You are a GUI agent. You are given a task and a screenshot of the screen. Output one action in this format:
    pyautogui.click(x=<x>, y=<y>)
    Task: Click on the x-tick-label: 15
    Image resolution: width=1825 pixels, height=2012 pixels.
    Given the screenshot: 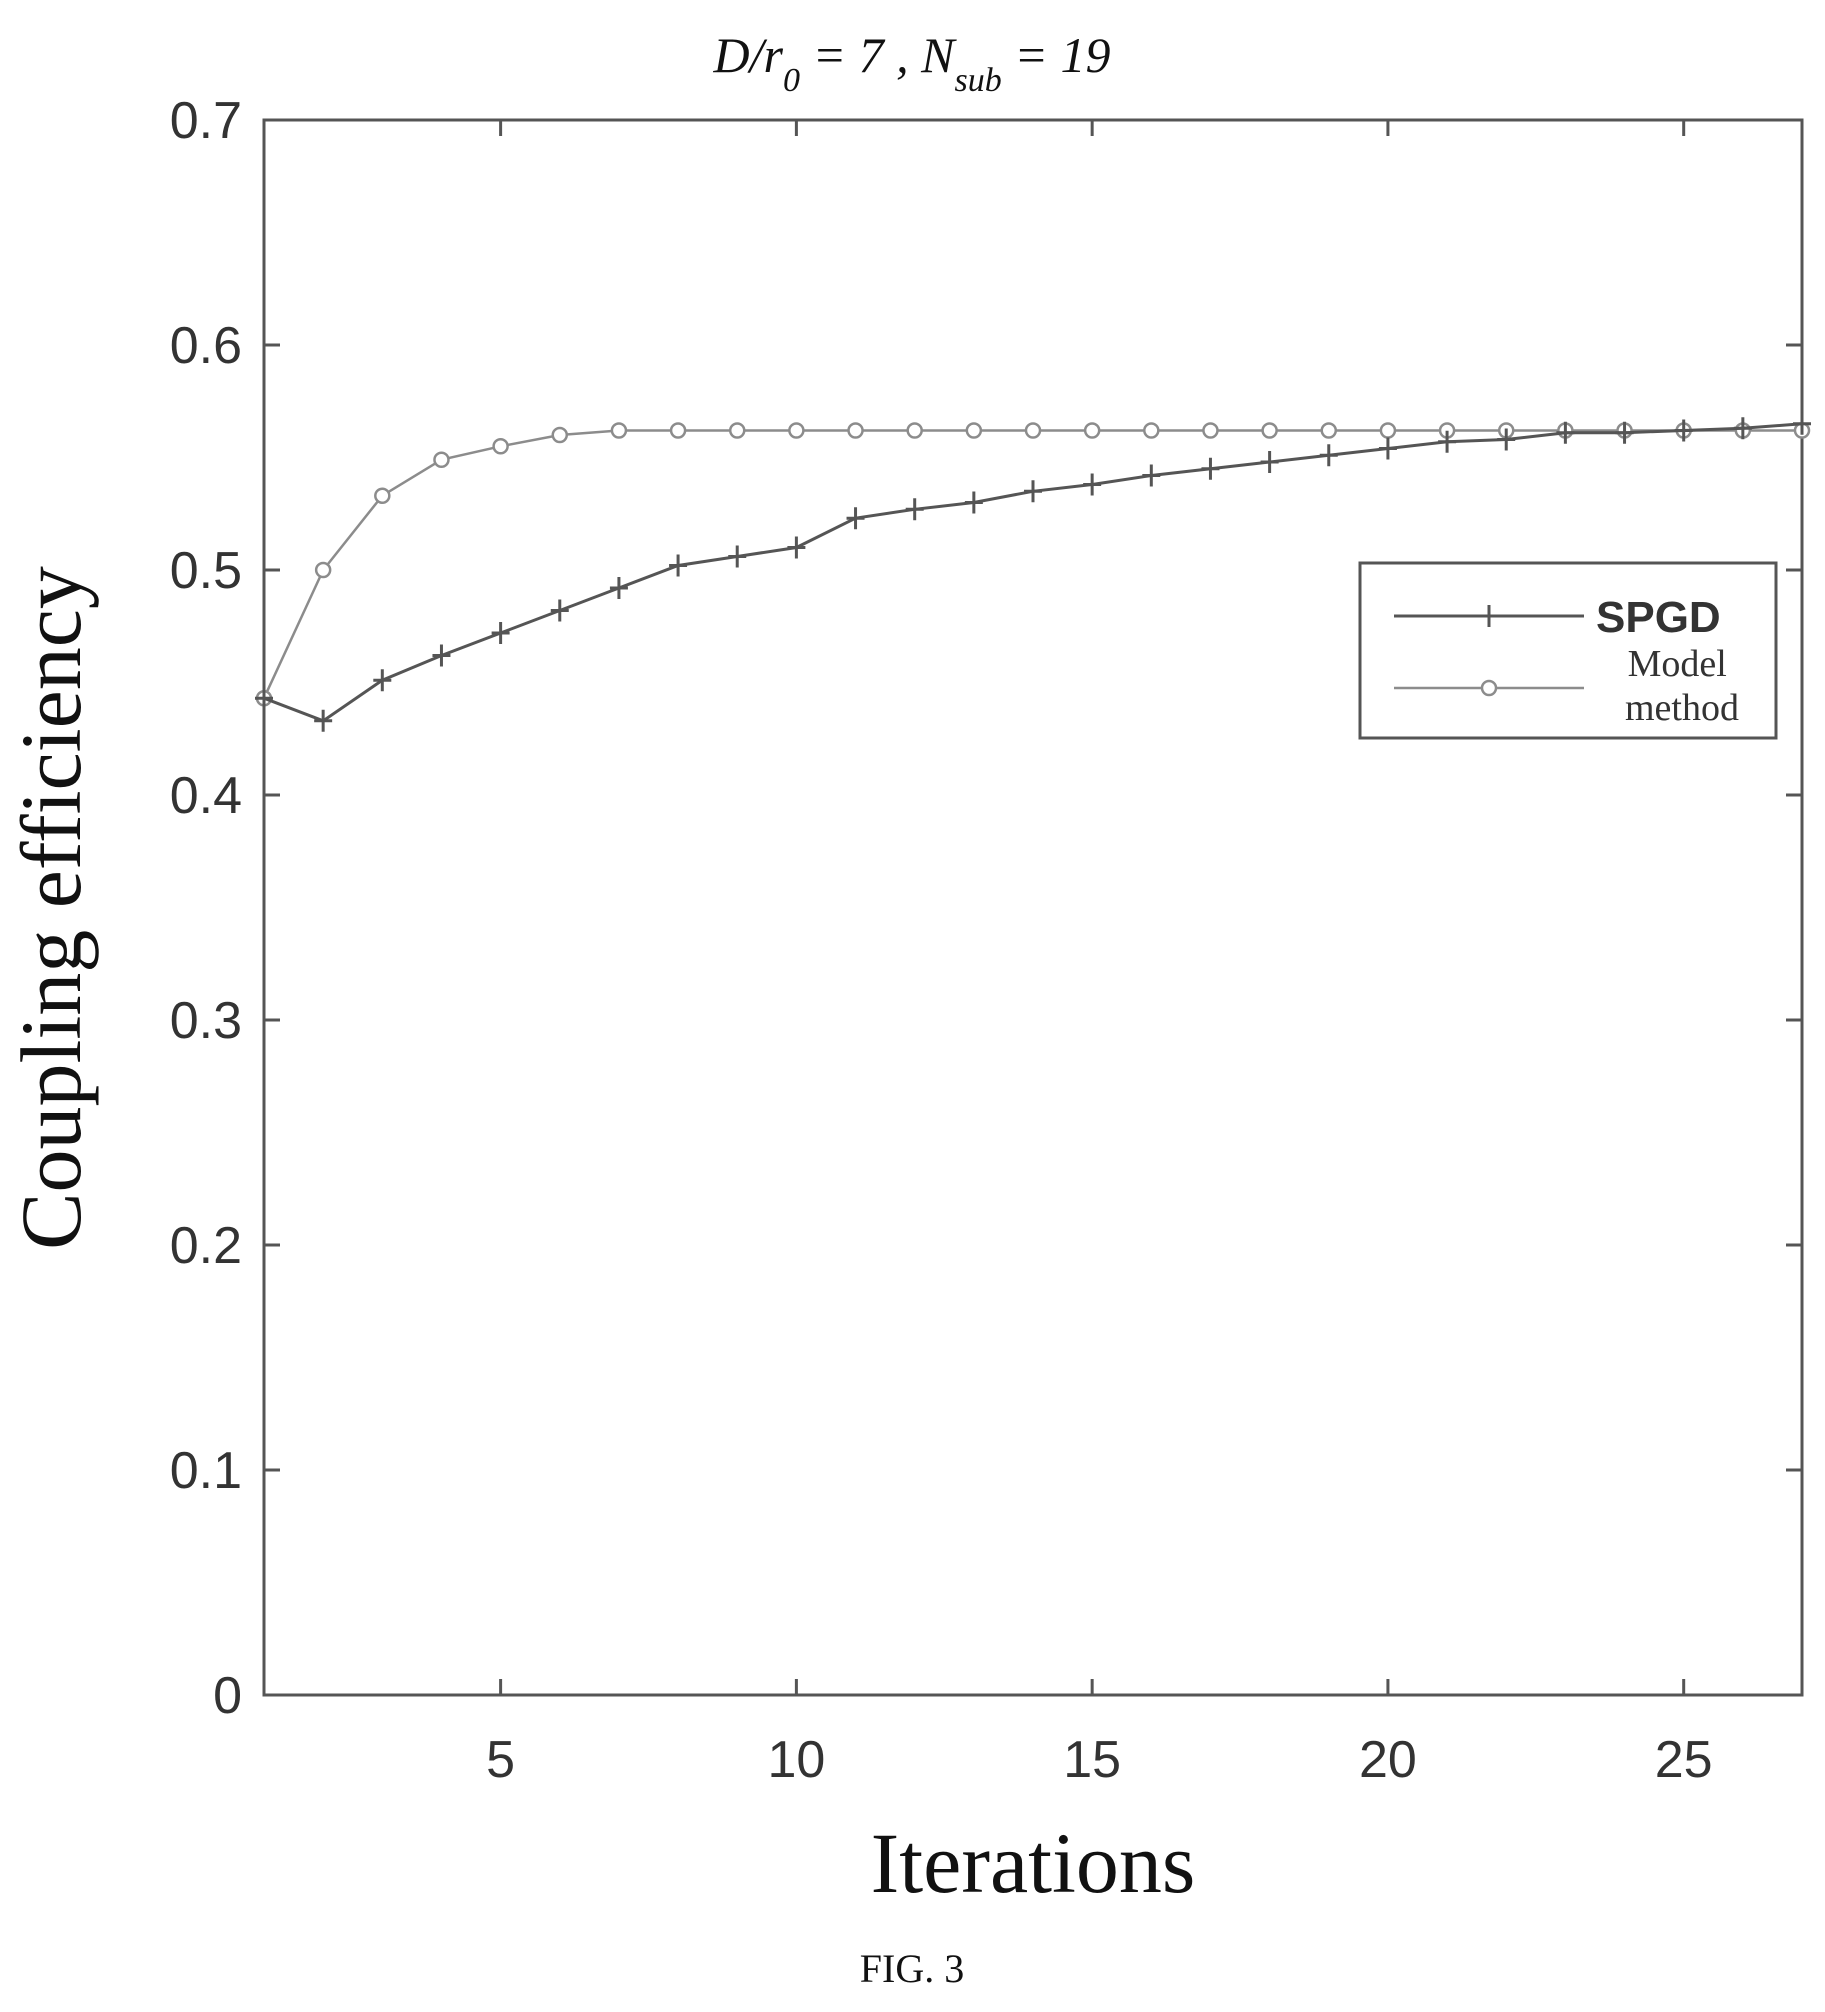 What is the action you would take?
    pyautogui.click(x=1092, y=1760)
    